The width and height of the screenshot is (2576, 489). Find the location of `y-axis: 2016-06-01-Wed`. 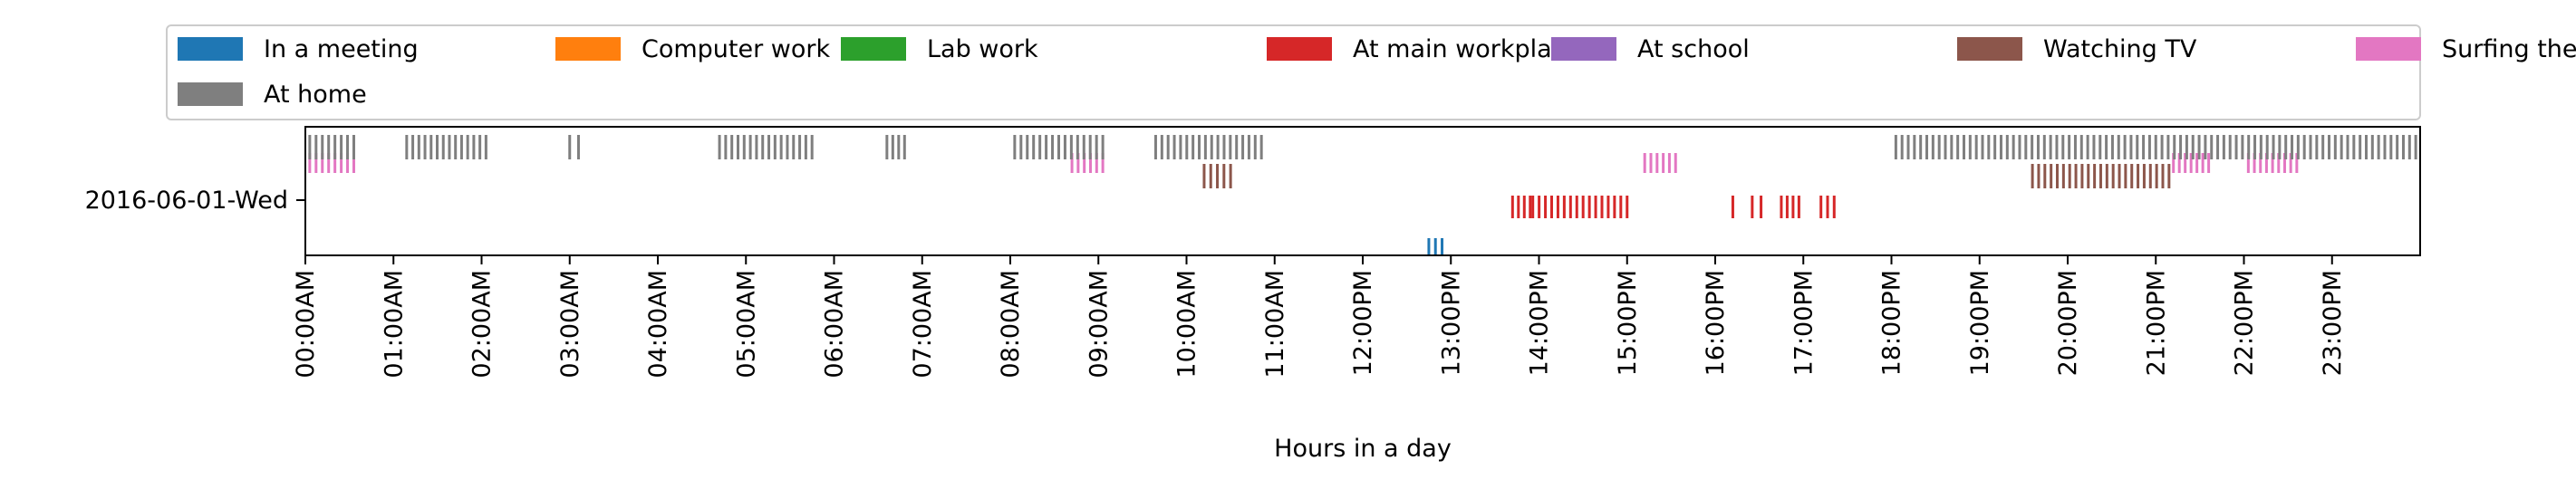

y-axis: 2016-06-01-Wed is located at coordinates (195, 201).